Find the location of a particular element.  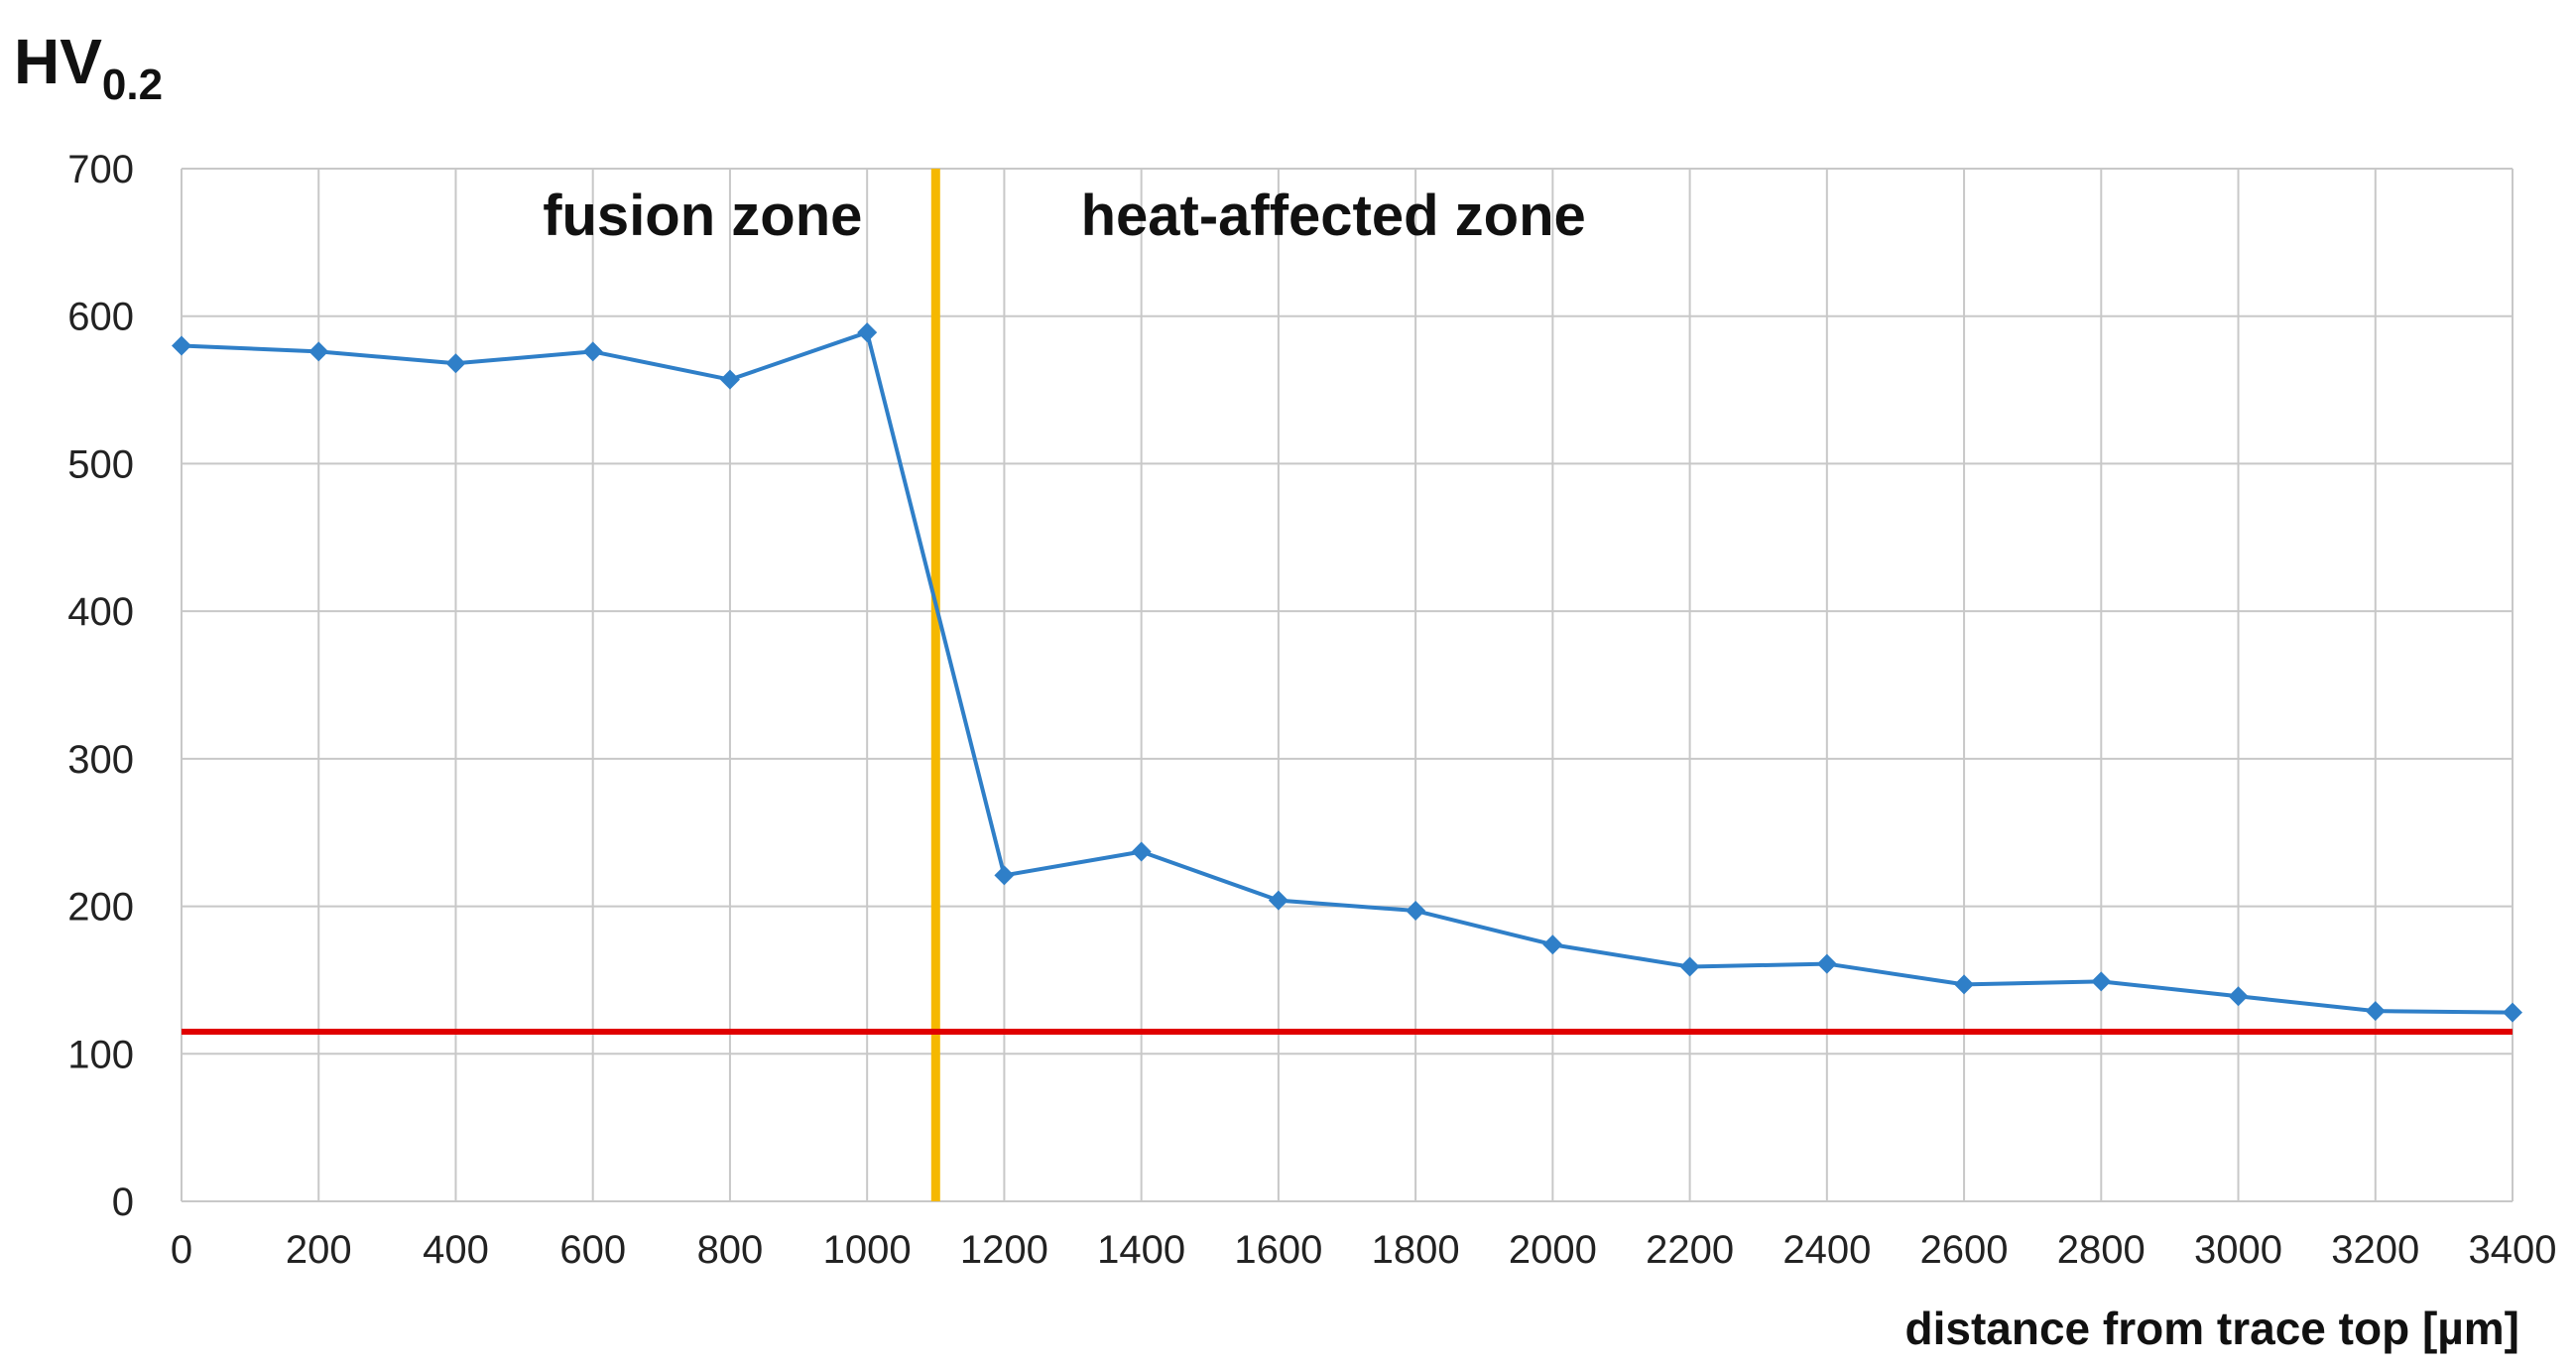

x-tick-label: 2200 is located at coordinates (1690, 1250).